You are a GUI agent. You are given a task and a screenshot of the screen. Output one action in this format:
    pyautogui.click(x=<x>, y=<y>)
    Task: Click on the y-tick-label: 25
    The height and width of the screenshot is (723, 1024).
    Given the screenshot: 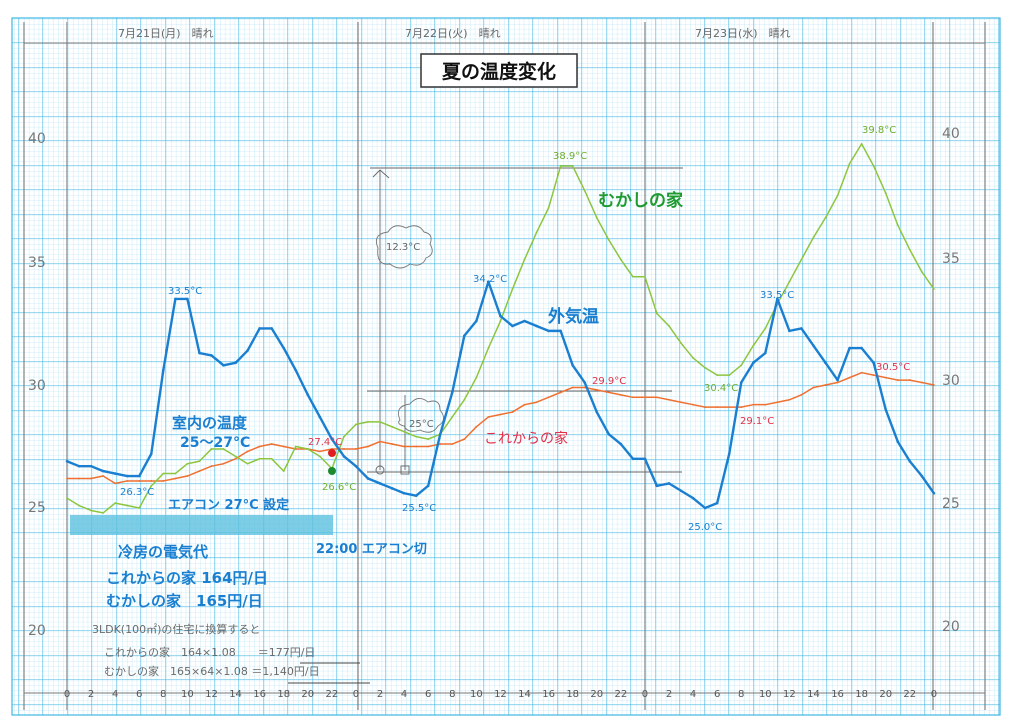 What is the action you would take?
    pyautogui.click(x=37, y=508)
    